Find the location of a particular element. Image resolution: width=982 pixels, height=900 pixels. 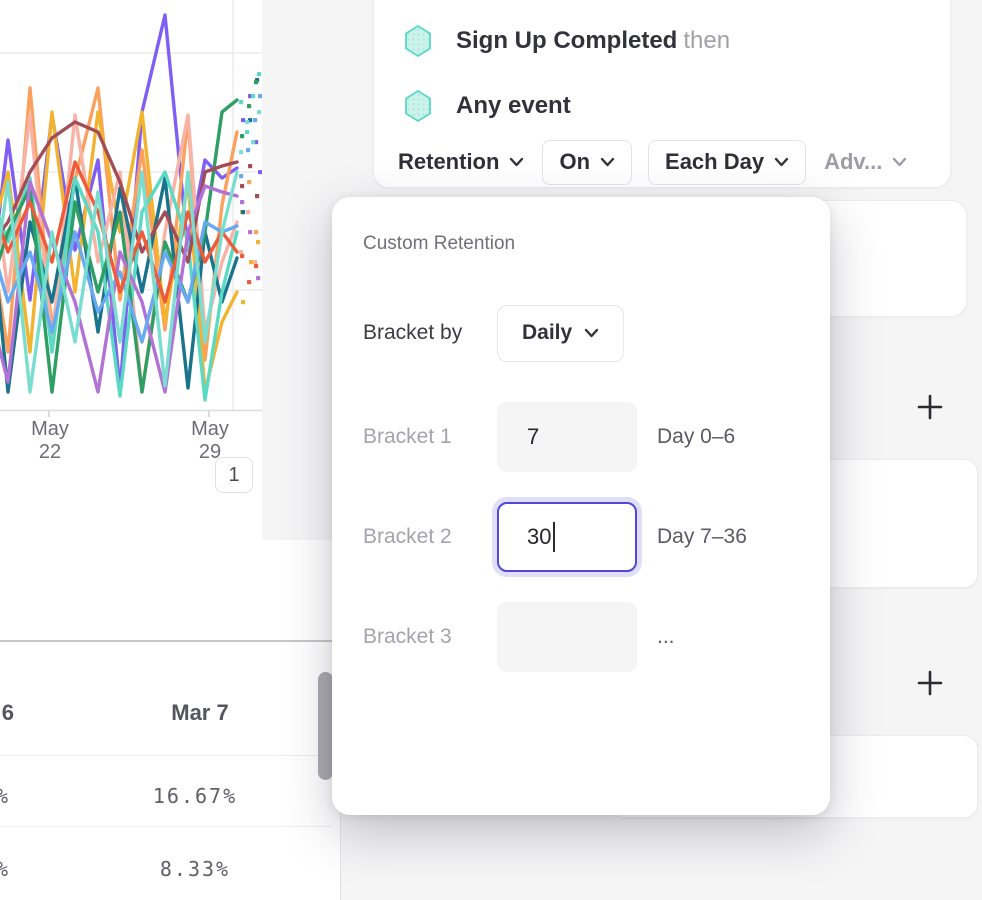

event-name: Sign Up Completed is located at coordinates (567, 40).